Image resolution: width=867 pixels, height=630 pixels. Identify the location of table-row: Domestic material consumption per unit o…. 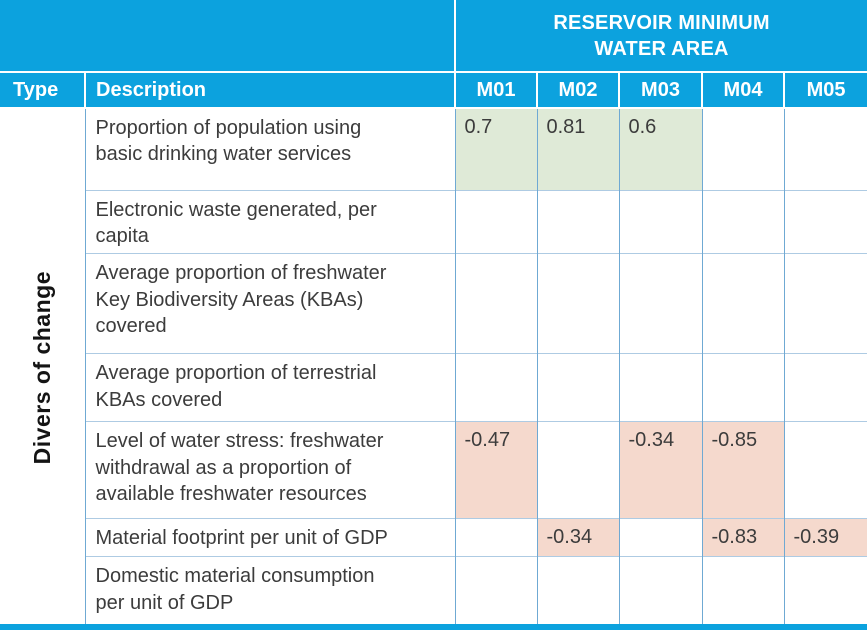
(433, 591).